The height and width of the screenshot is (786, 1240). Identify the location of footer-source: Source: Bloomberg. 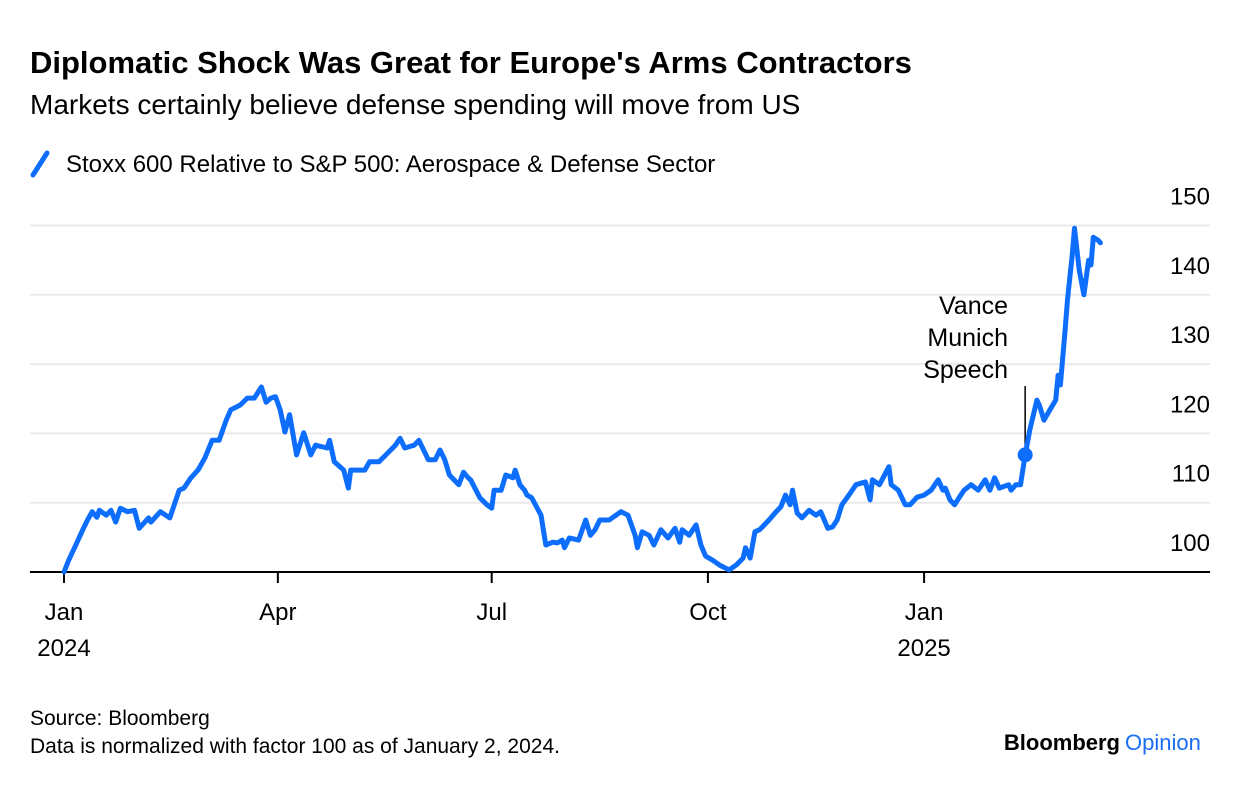
(120, 718).